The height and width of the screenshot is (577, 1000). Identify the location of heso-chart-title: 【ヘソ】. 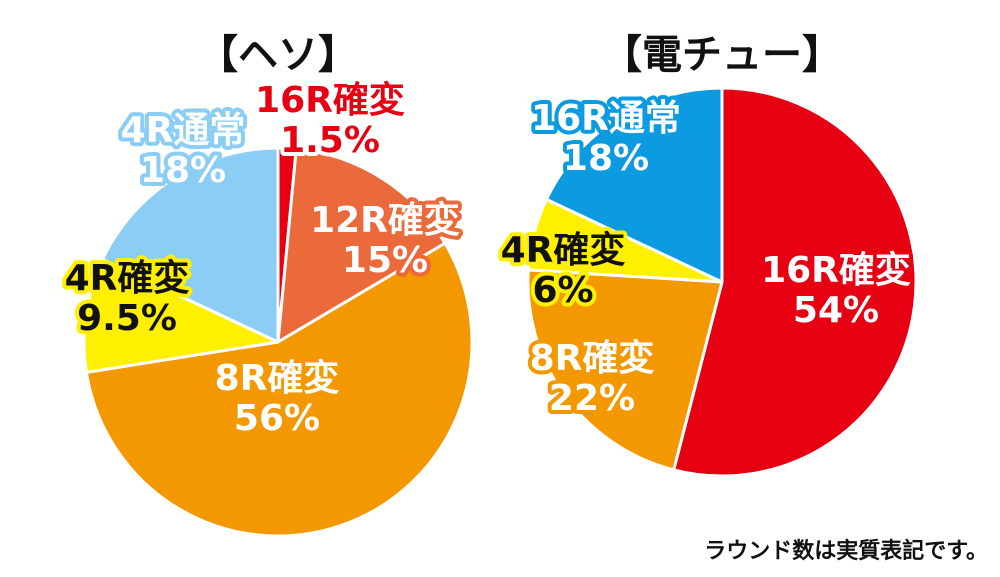
(278, 55).